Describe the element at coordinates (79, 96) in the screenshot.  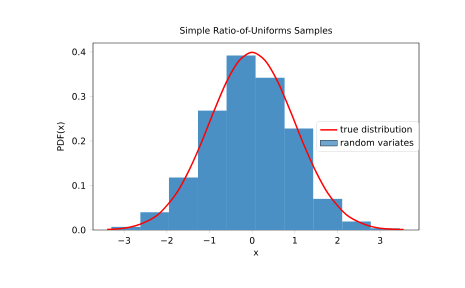
I see `y-tick-label: 0.3` at that location.